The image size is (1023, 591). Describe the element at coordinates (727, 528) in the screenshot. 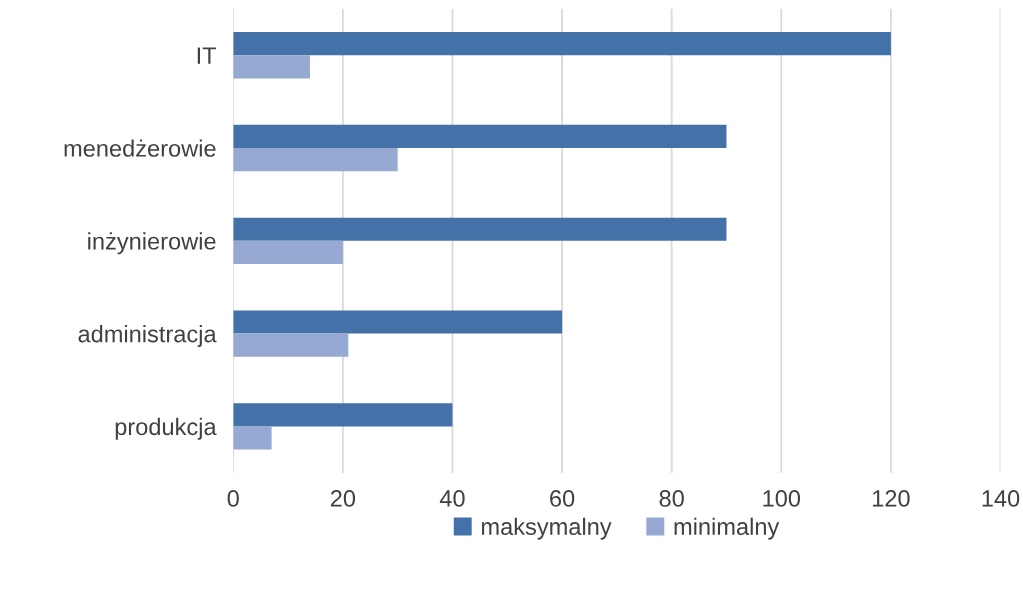

I see `legend-label: minimalny` at that location.